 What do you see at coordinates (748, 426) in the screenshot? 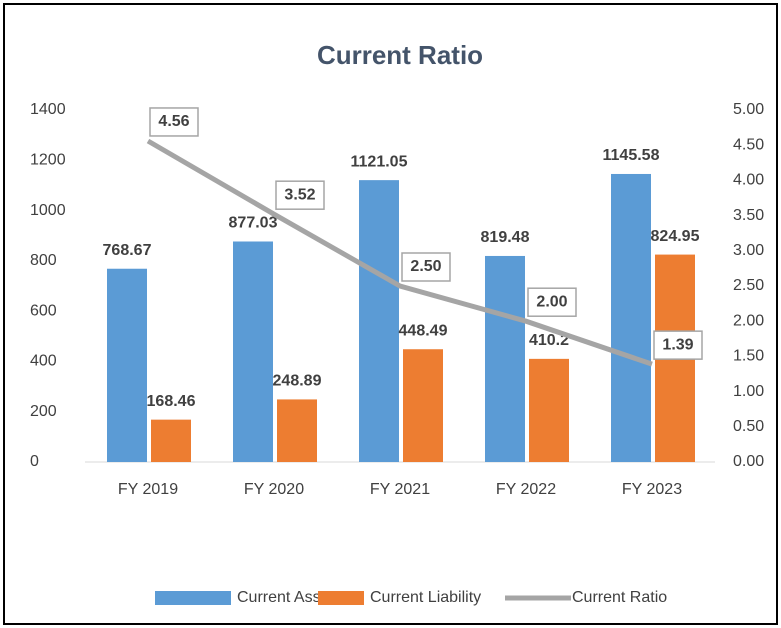
I see `y2-tick-label: 0.50` at bounding box center [748, 426].